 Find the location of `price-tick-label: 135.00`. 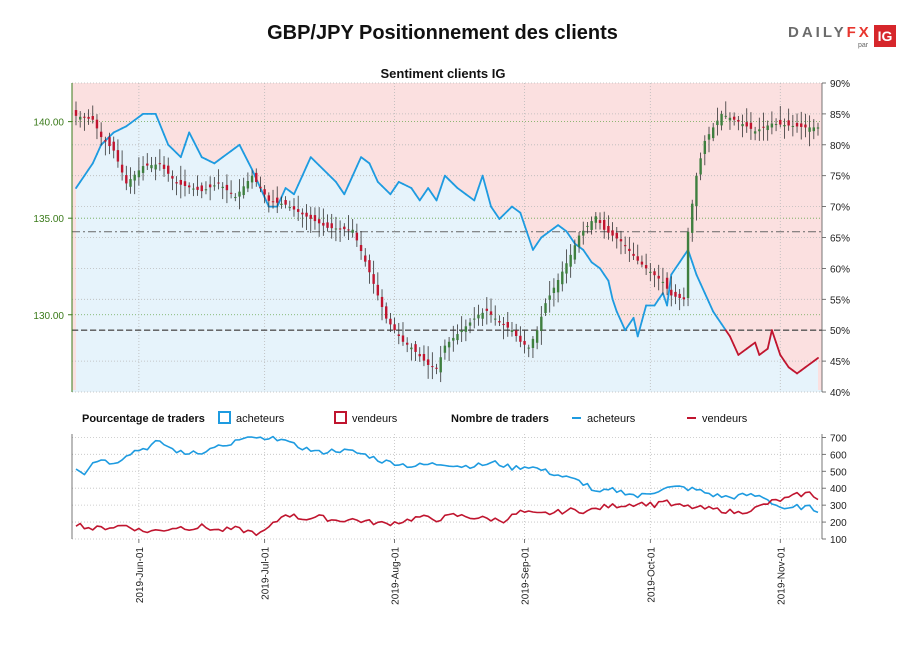

price-tick-label: 135.00 is located at coordinates (48, 219).